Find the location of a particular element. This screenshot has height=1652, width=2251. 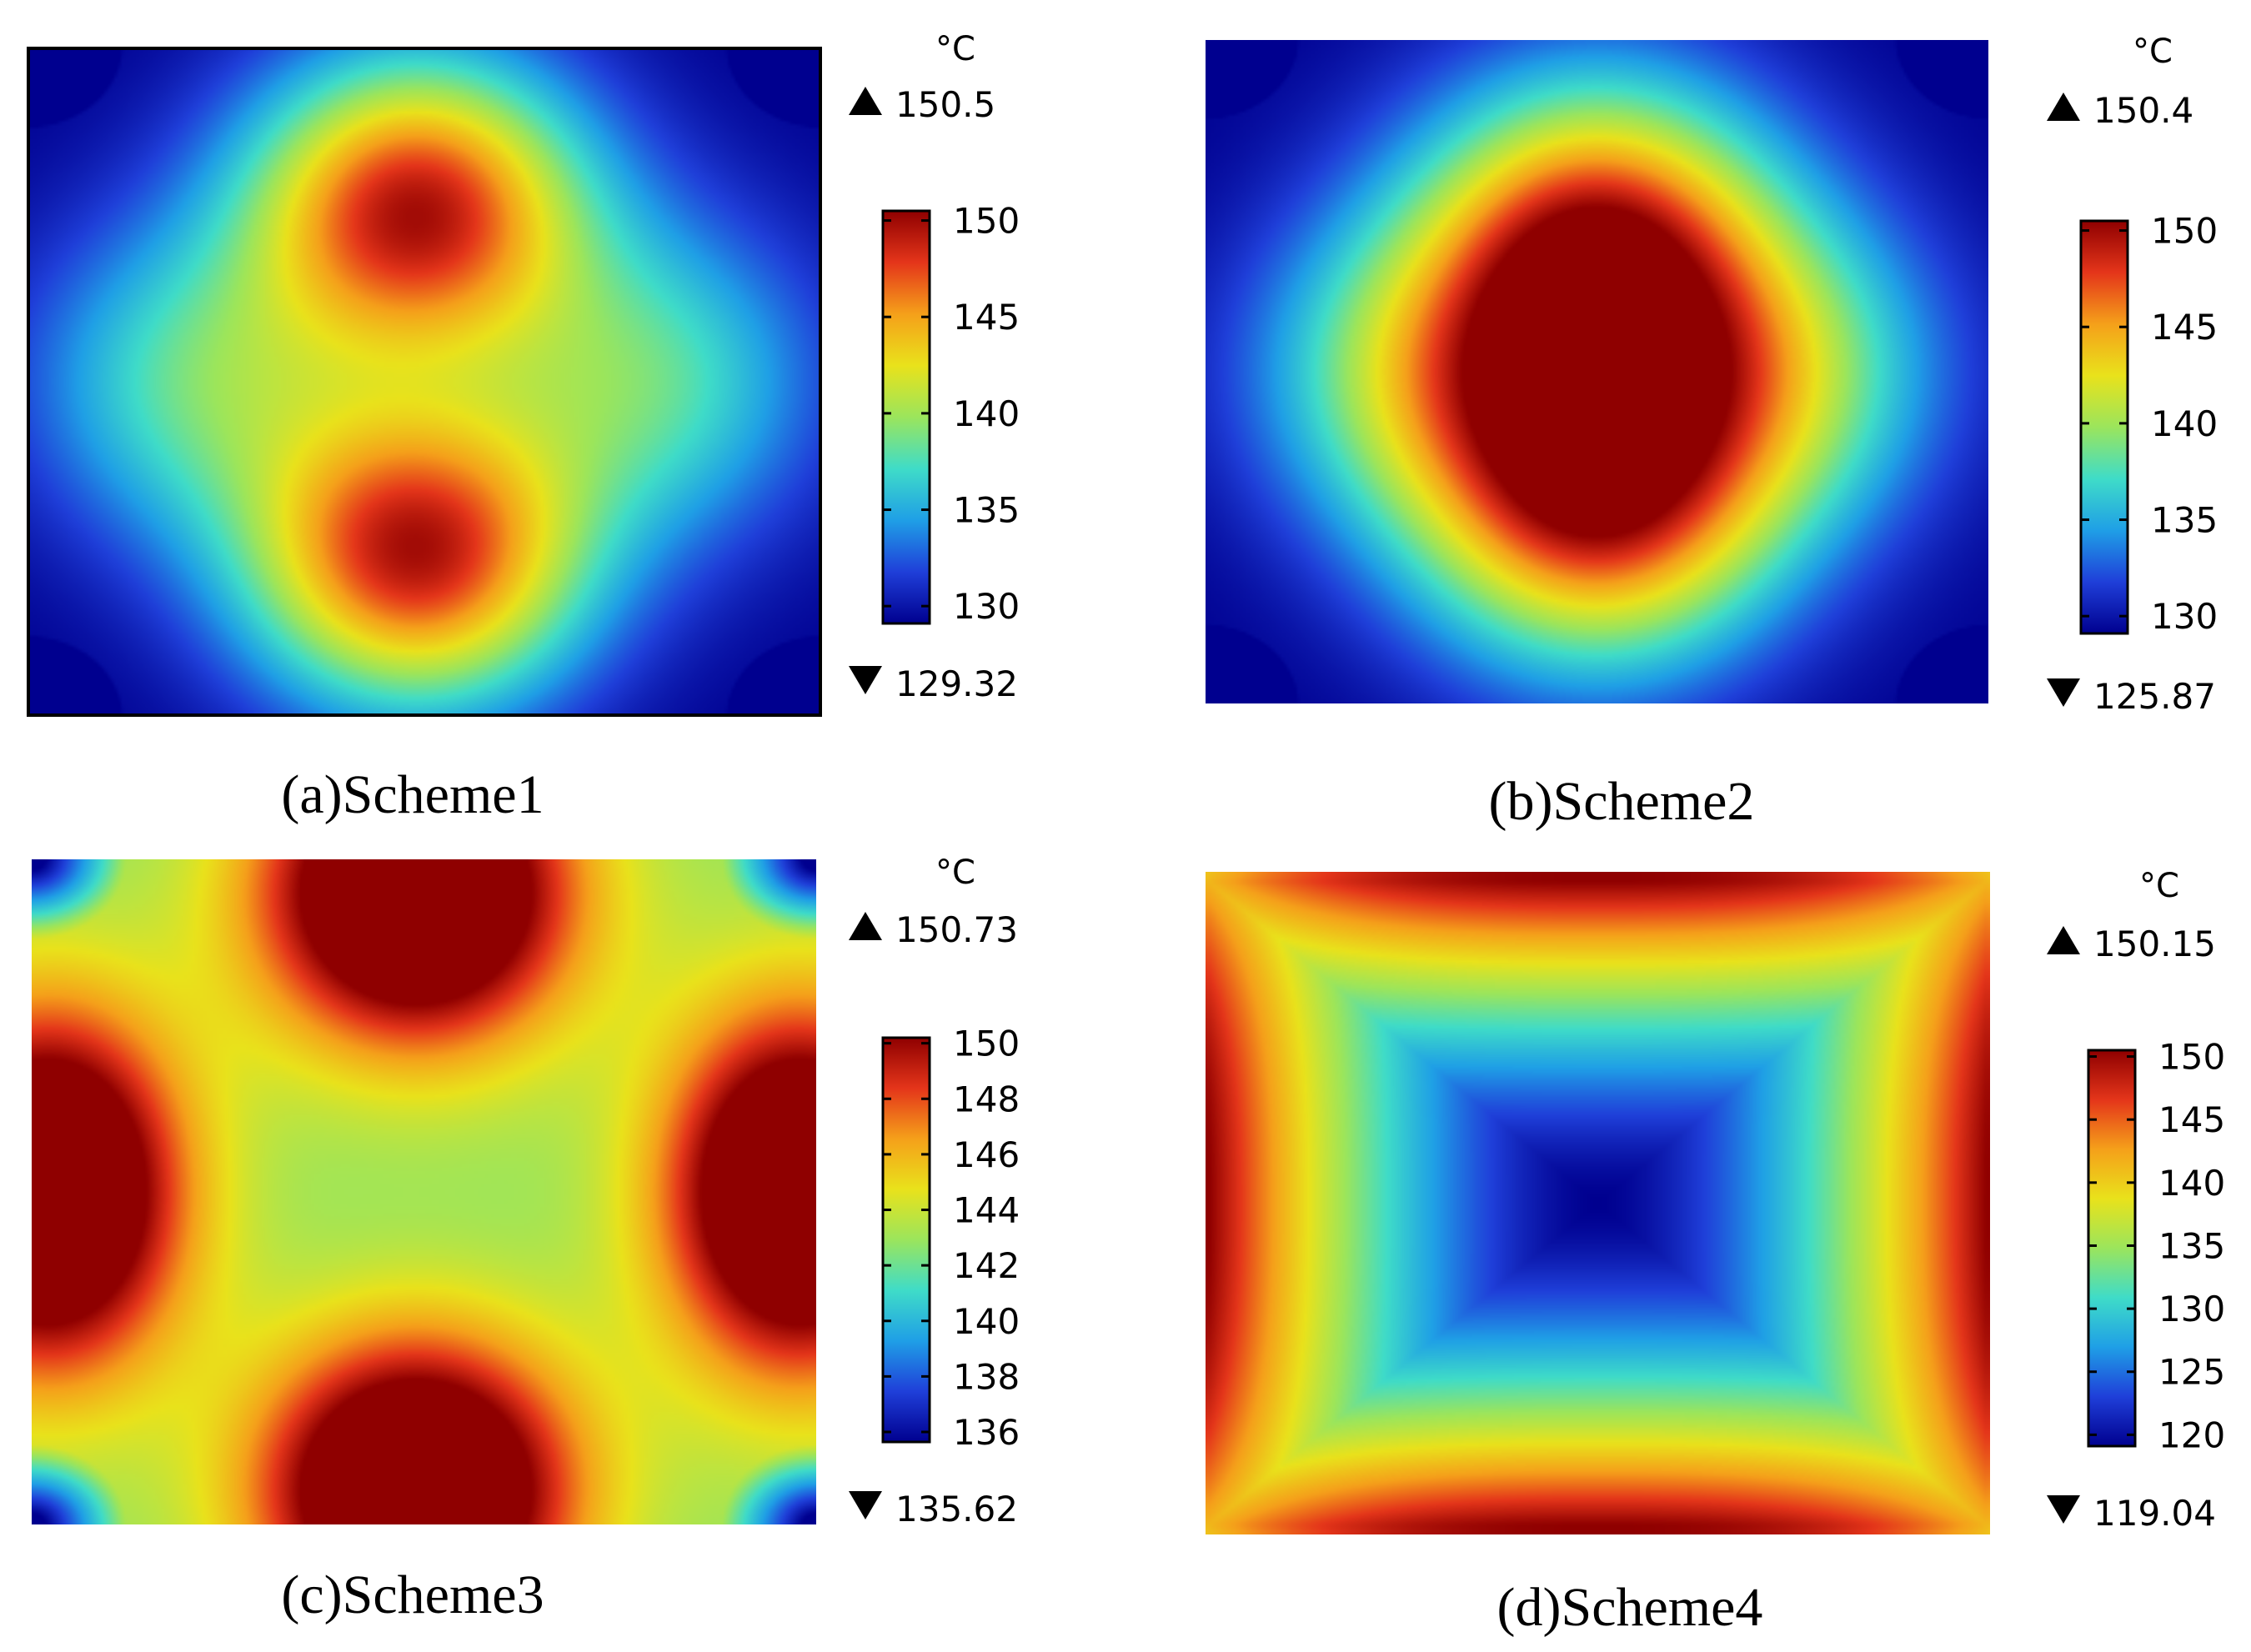

plot-frame is located at coordinates (424, 382).